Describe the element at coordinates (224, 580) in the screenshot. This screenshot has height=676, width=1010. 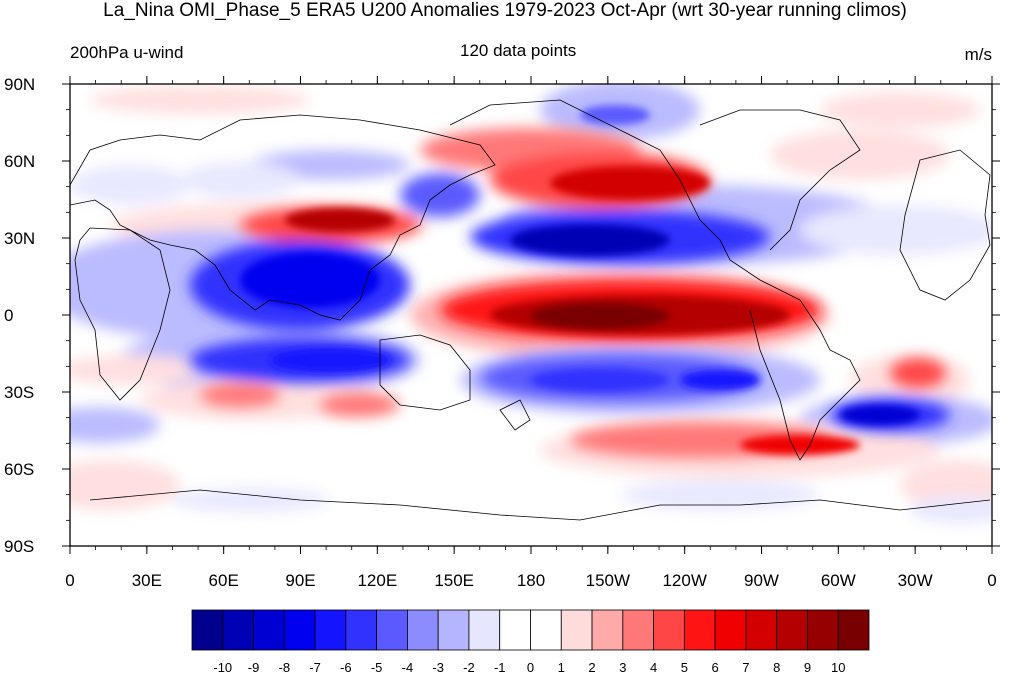
I see `lon-tick-label: 60E` at that location.